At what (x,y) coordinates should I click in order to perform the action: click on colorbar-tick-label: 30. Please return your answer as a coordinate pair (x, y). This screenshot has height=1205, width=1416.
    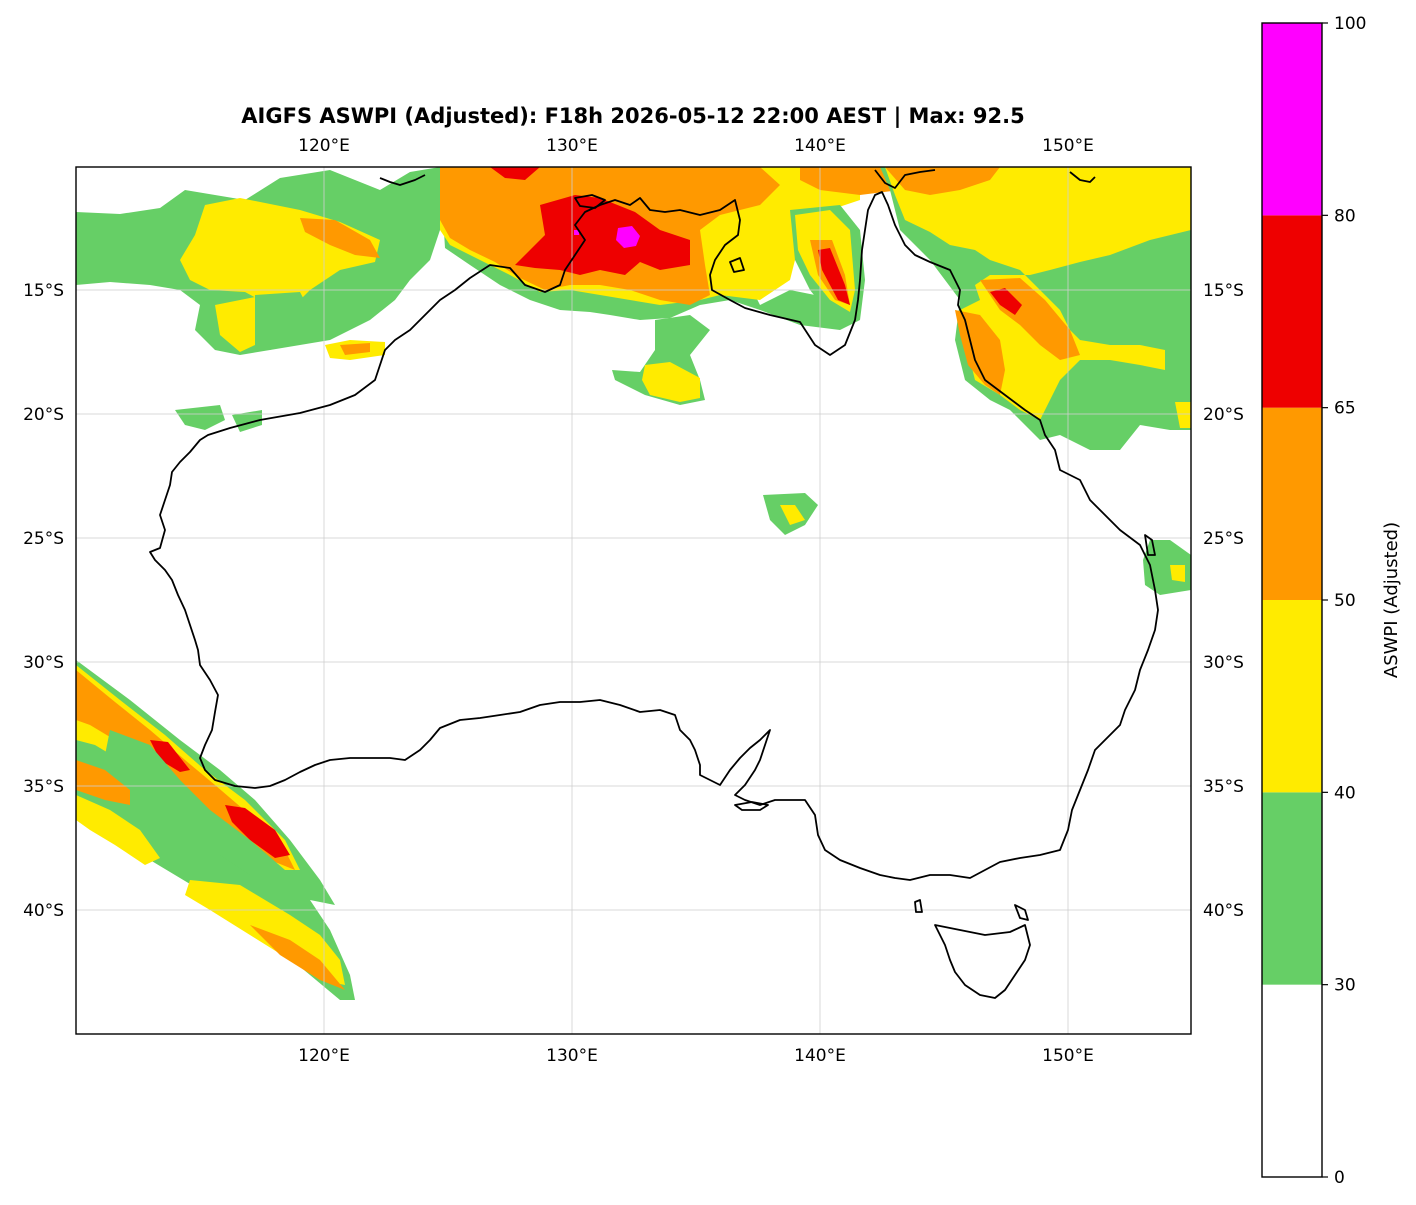
    Looking at the image, I should click on (1345, 986).